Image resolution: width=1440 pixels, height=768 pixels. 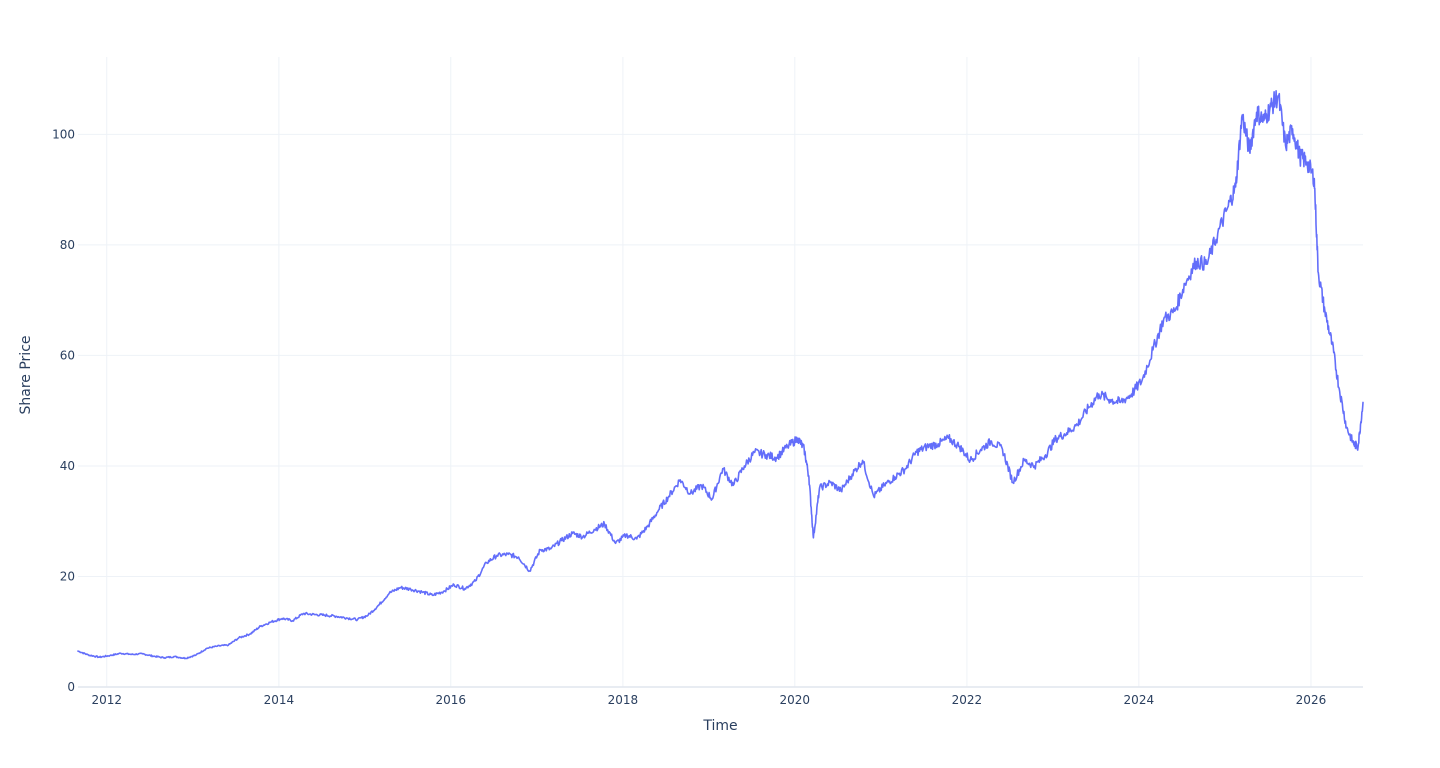 I want to click on y-tick-label-80: 80, so click(x=67, y=245).